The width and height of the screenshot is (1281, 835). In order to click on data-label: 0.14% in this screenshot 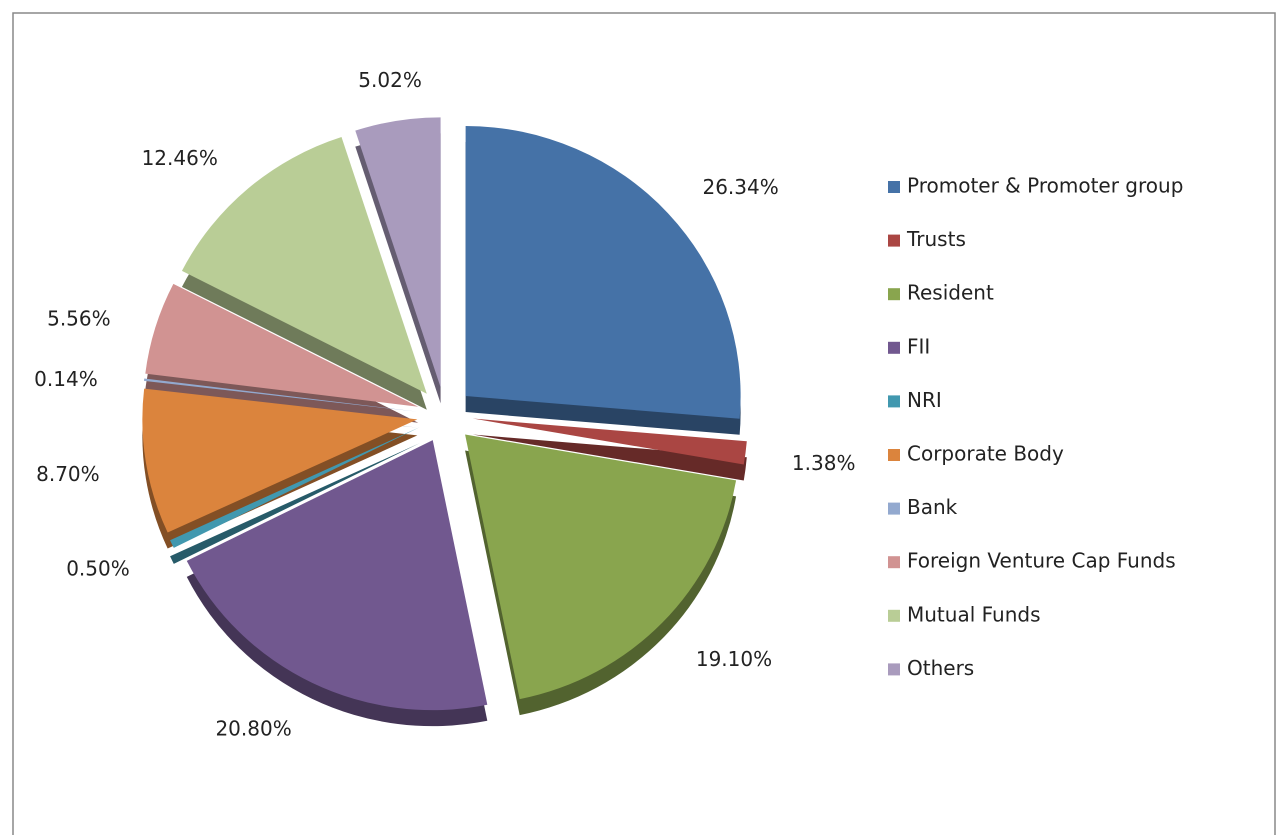, I will do `click(66, 379)`.